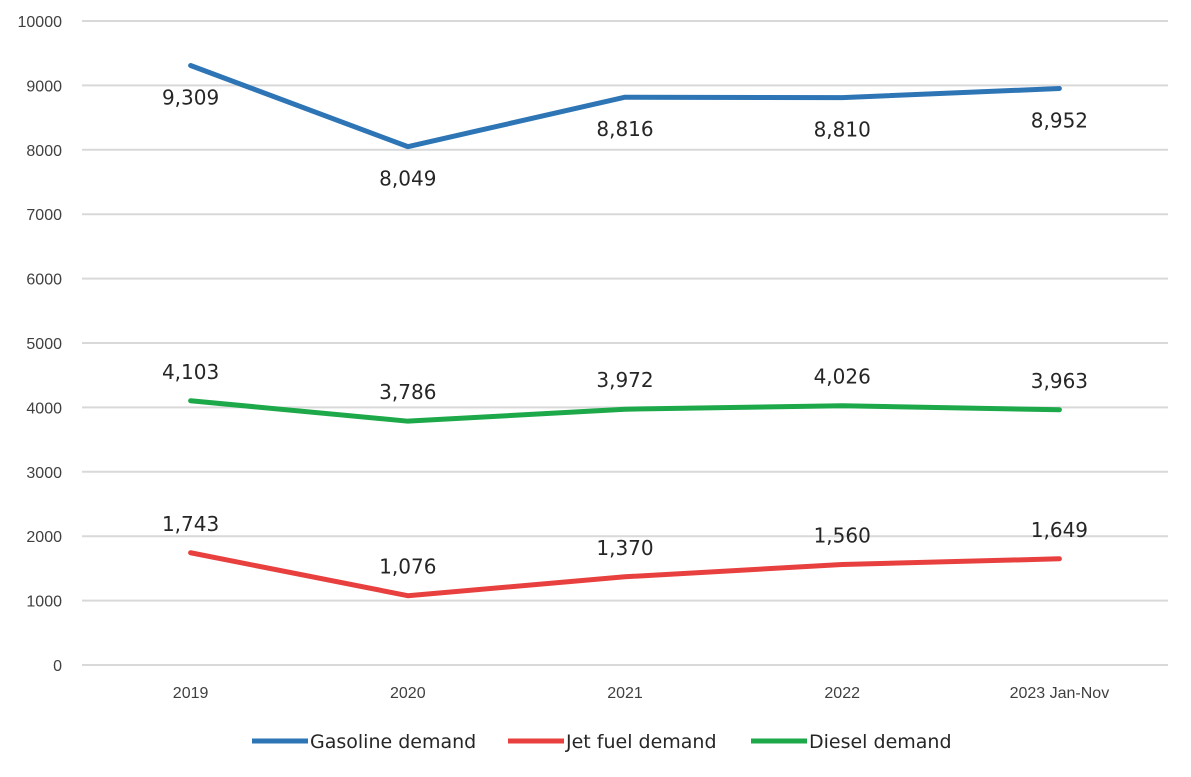 The width and height of the screenshot is (1191, 777). What do you see at coordinates (625, 574) in the screenshot?
I see `series-line-jet-fuel-demand` at bounding box center [625, 574].